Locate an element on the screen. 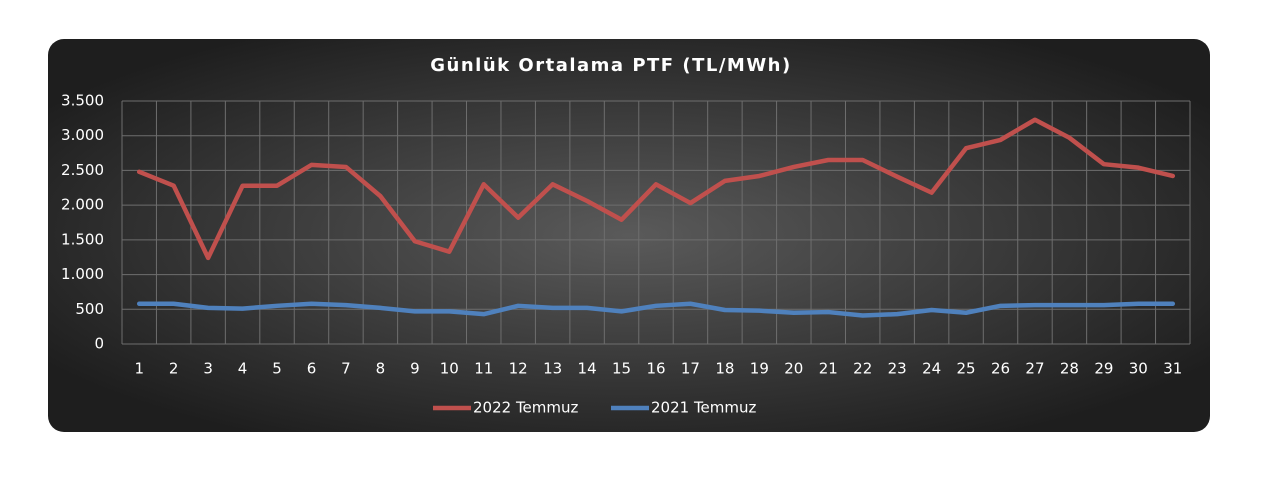 Image resolution: width=1262 pixels, height=502 pixels. y-tick-label: 0 is located at coordinates (99, 344).